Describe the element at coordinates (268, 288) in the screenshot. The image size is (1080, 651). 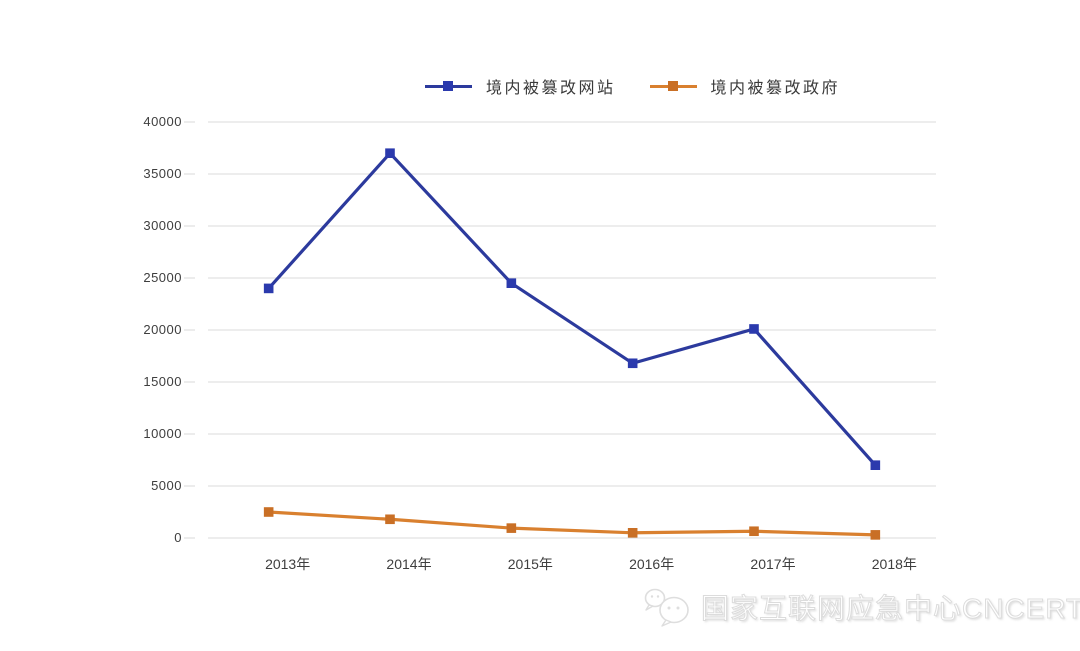
I see `data-point-tampered-websites-2013年` at that location.